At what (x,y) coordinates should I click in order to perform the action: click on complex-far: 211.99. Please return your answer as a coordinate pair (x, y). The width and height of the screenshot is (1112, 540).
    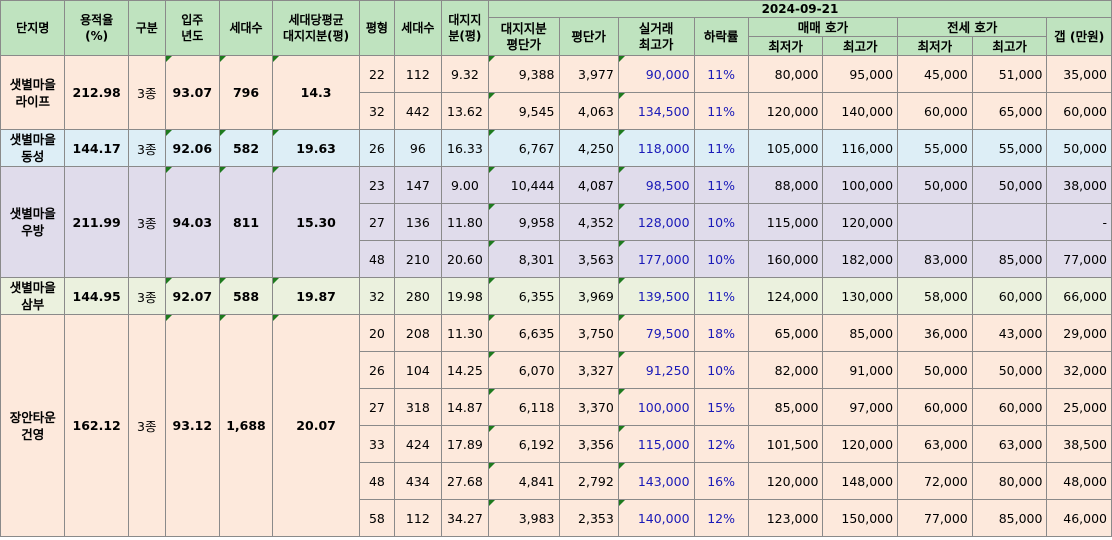
    Looking at the image, I should click on (96, 222).